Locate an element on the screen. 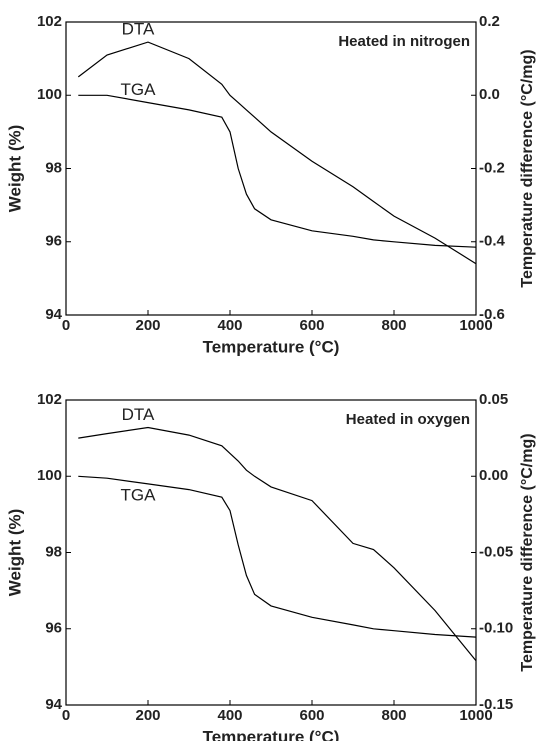  y2-tick-label: -0.10 is located at coordinates (496, 628).